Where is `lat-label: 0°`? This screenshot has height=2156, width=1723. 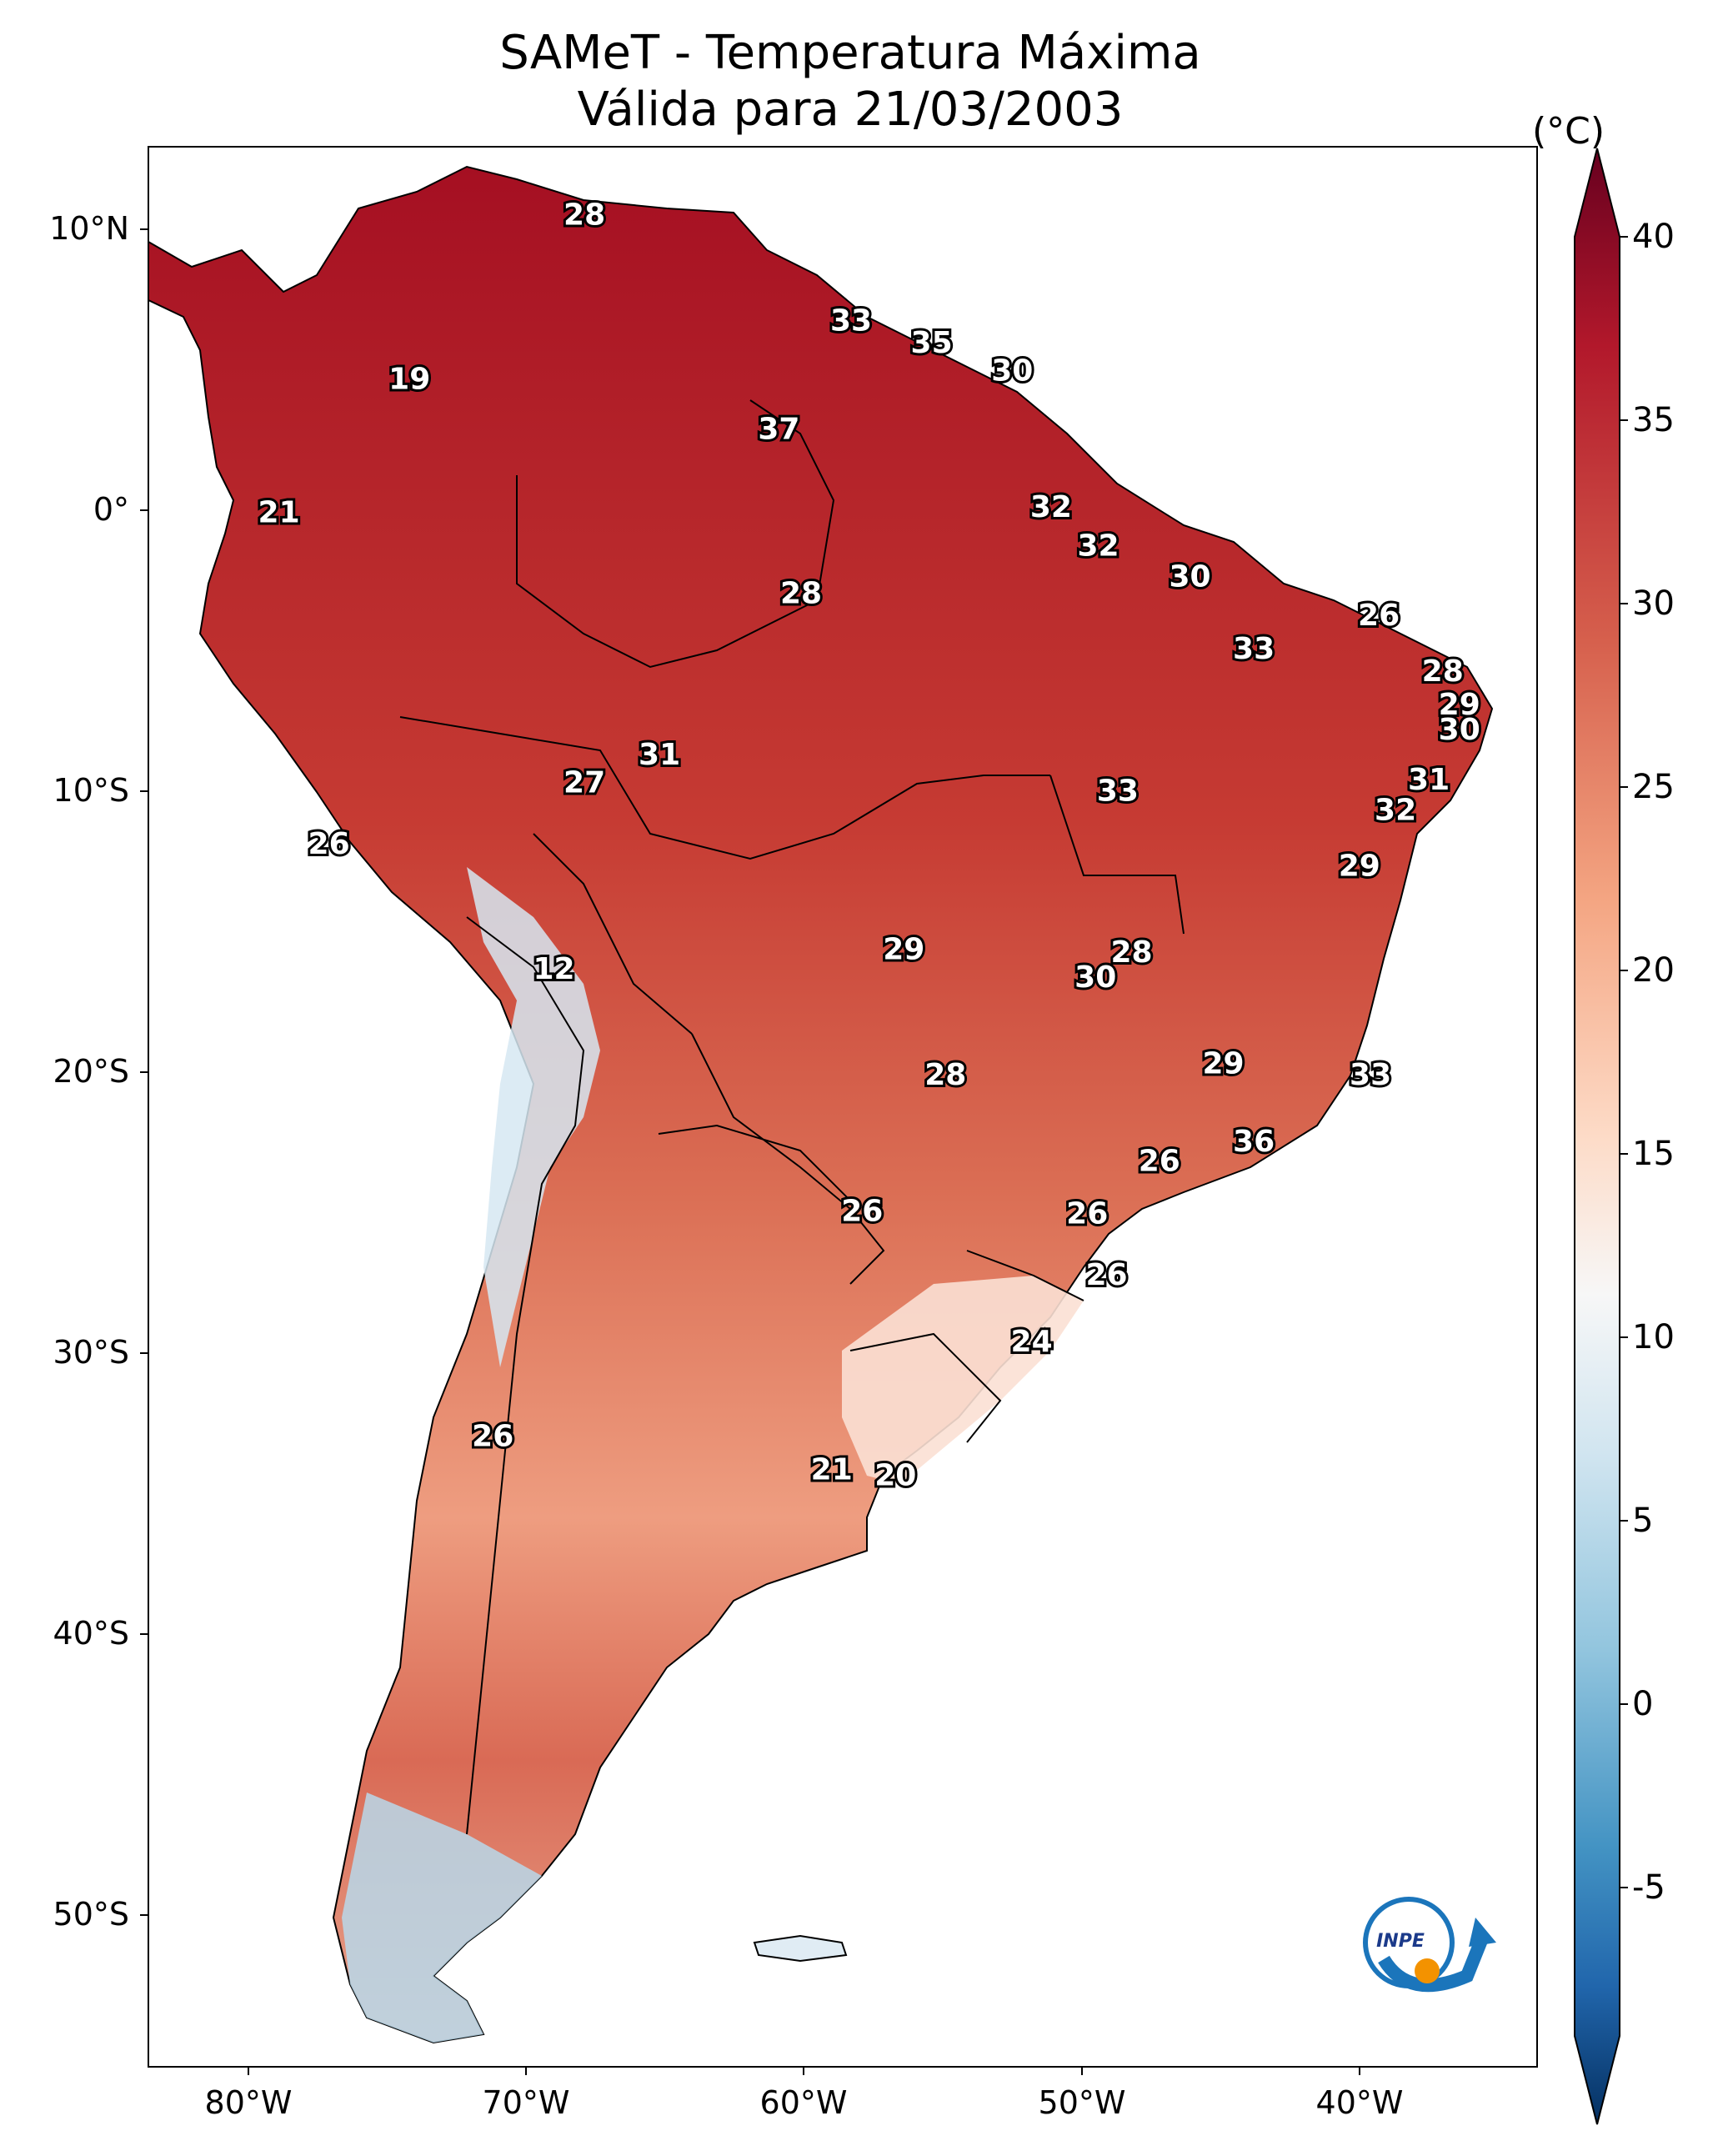 lat-label: 0° is located at coordinates (111, 510).